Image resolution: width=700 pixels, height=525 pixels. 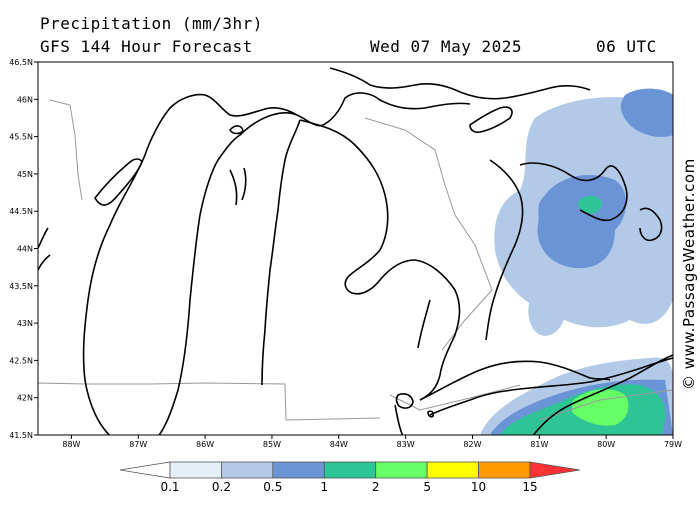 I want to click on lat-tick-label: 42.5N, so click(x=21, y=360).